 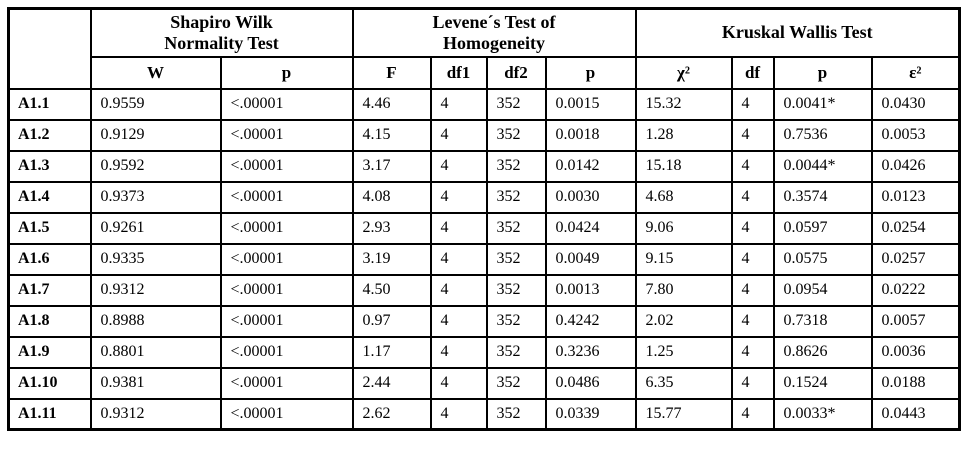 What do you see at coordinates (683, 352) in the screenshot?
I see `table-cell: 1.25` at bounding box center [683, 352].